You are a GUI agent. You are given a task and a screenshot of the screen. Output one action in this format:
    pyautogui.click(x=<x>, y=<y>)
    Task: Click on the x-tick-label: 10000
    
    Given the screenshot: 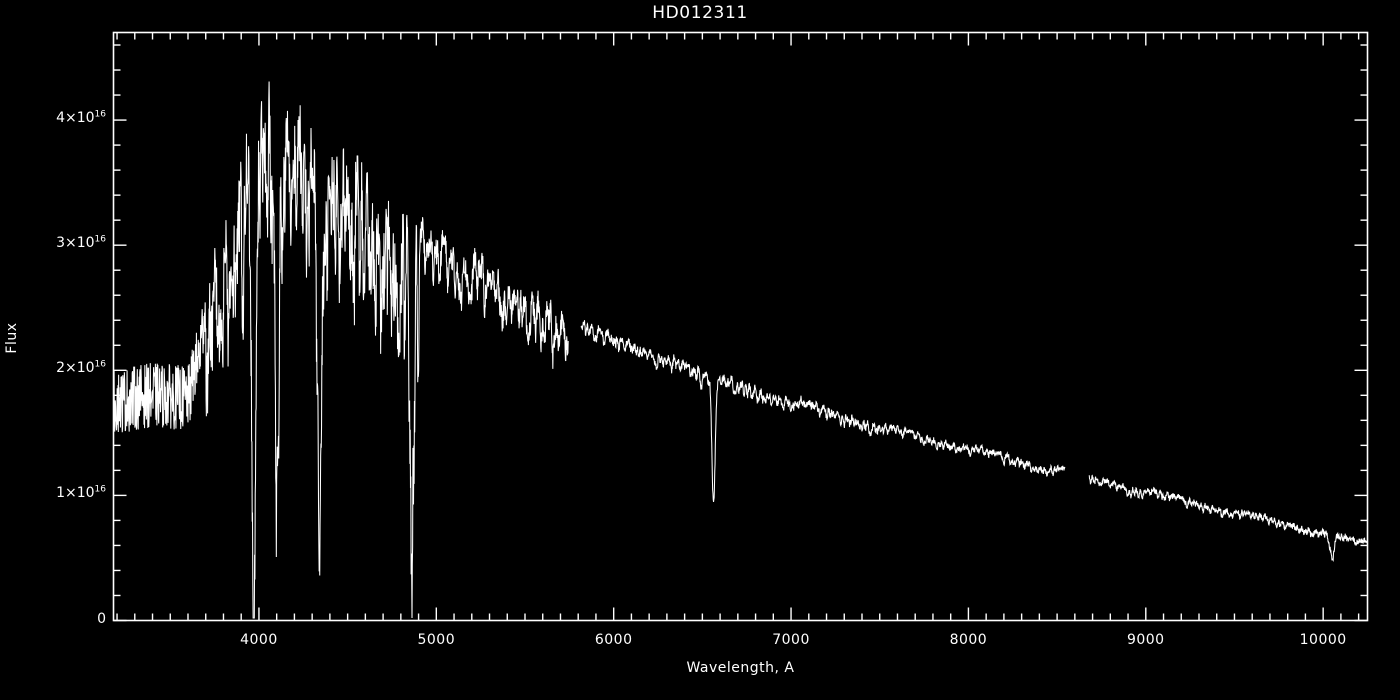 What is the action you would take?
    pyautogui.click(x=1323, y=640)
    